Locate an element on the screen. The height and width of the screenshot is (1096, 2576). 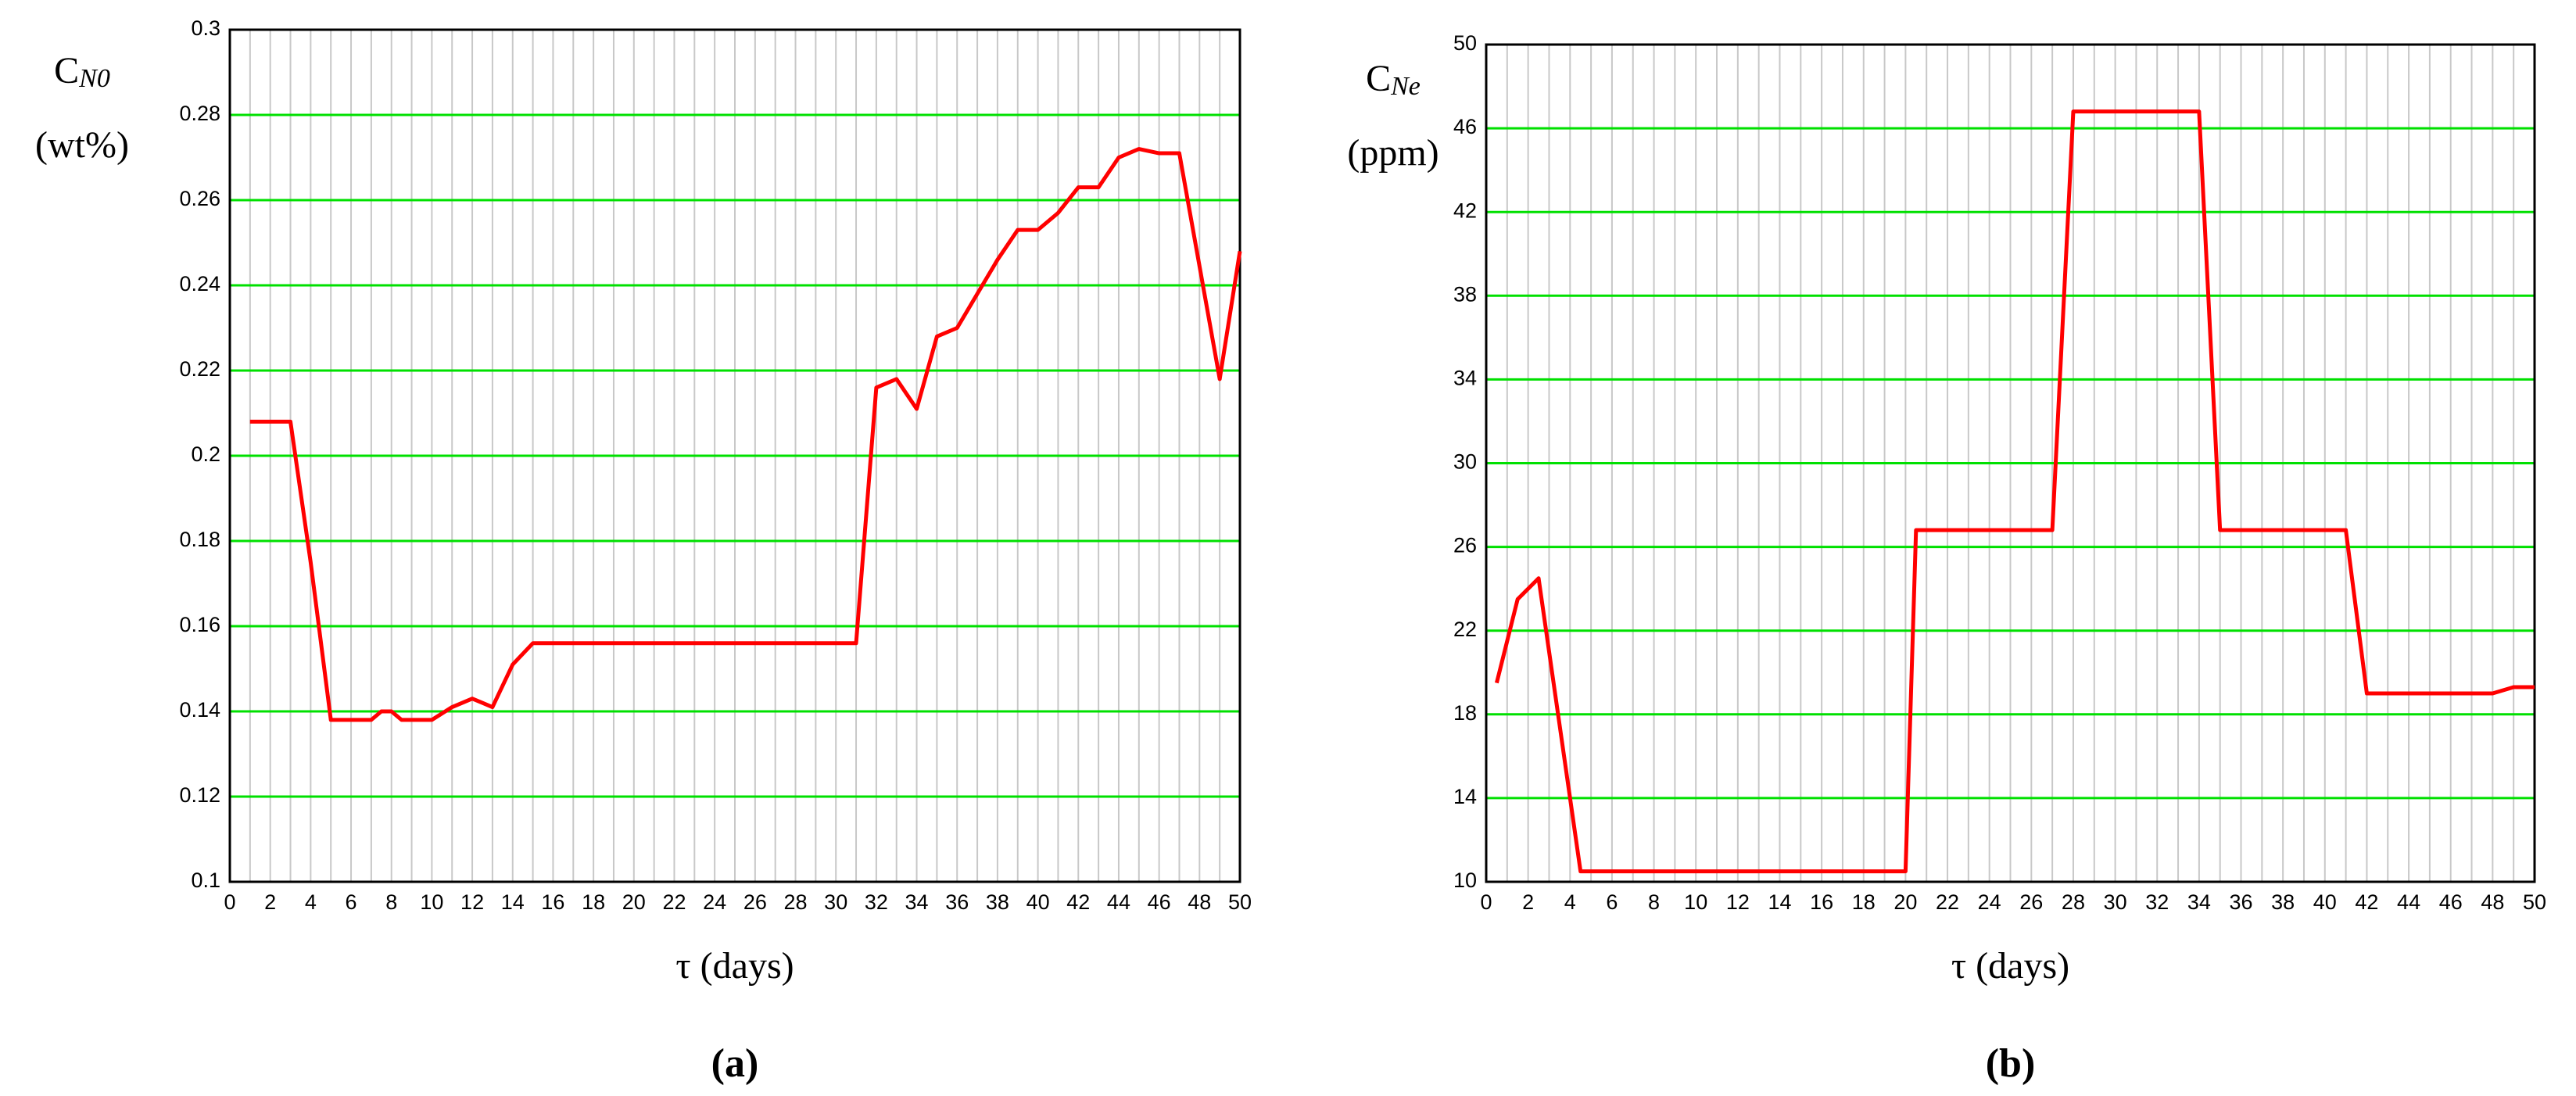
y-tick-label: 0.2 is located at coordinates (205, 454).